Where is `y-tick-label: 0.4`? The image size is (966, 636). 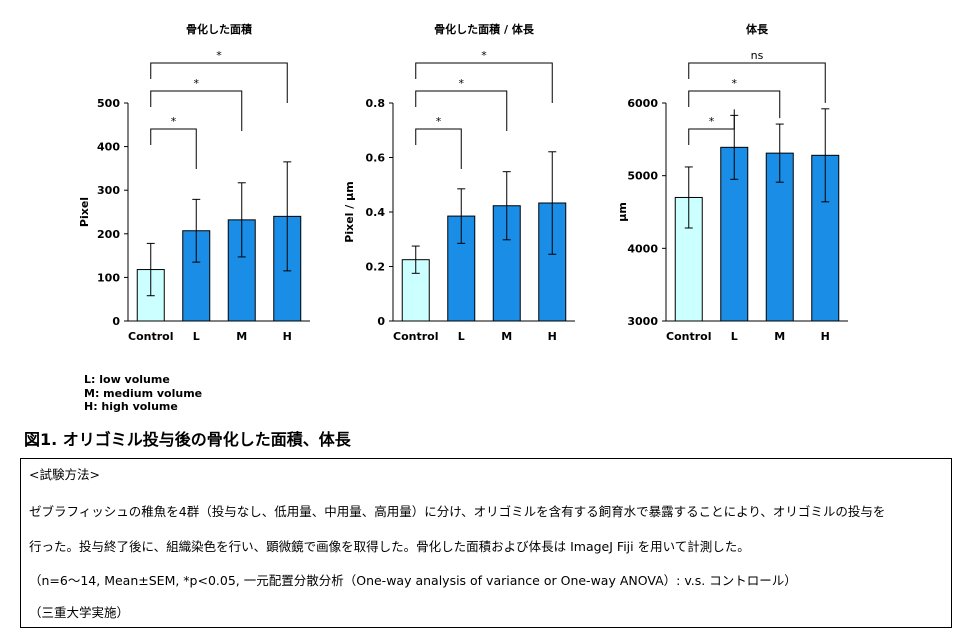
y-tick-label: 0.4 is located at coordinates (376, 212).